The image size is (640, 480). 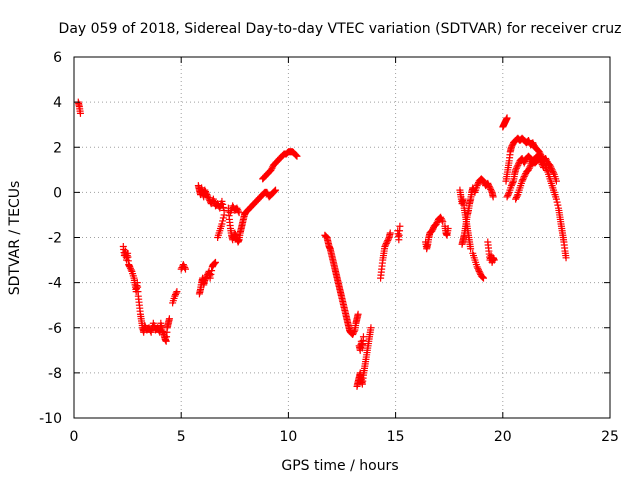 What do you see at coordinates (181, 437) in the screenshot?
I see `x-tick-label: 5` at bounding box center [181, 437].